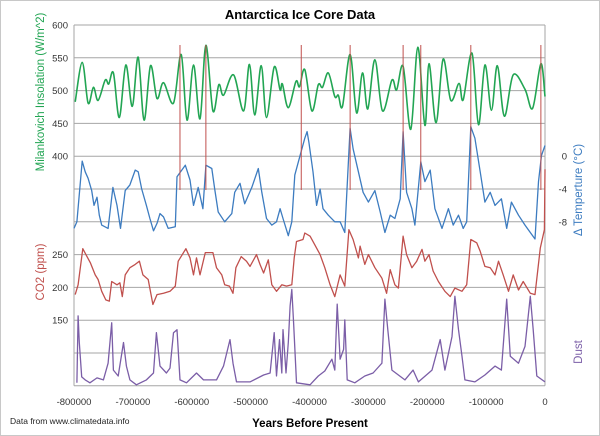  Describe the element at coordinates (368, 402) in the screenshot. I see `x-tick-label: -300000` at that location.